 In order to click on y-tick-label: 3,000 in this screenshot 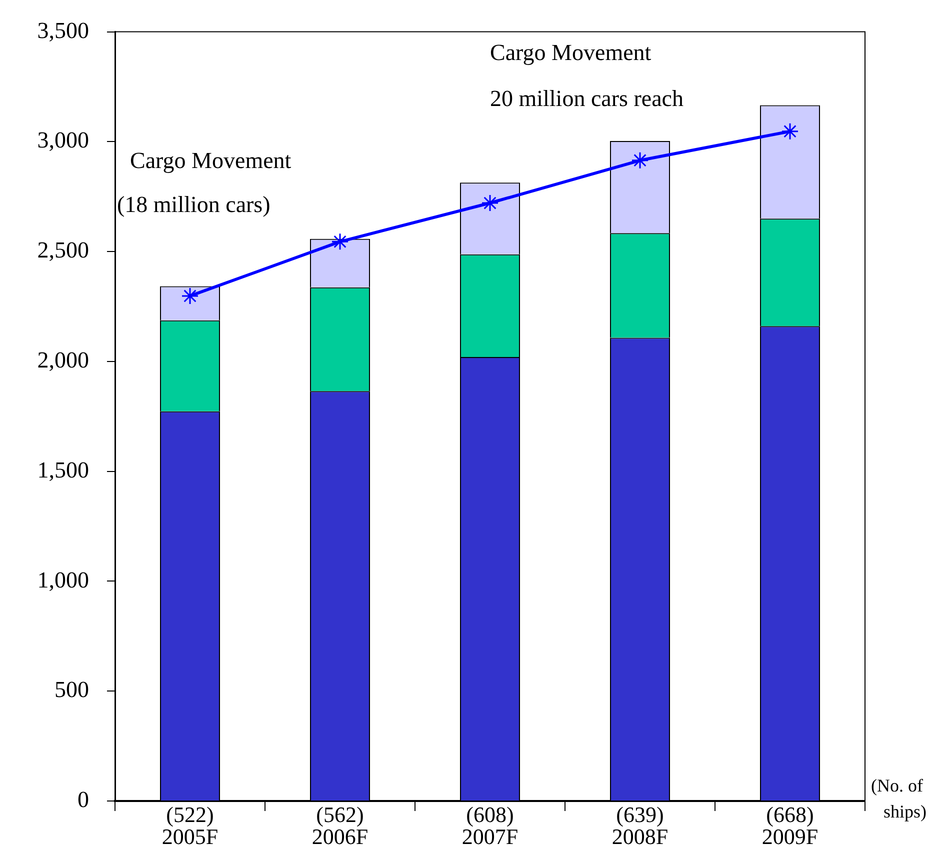, I will do `click(63, 140)`.